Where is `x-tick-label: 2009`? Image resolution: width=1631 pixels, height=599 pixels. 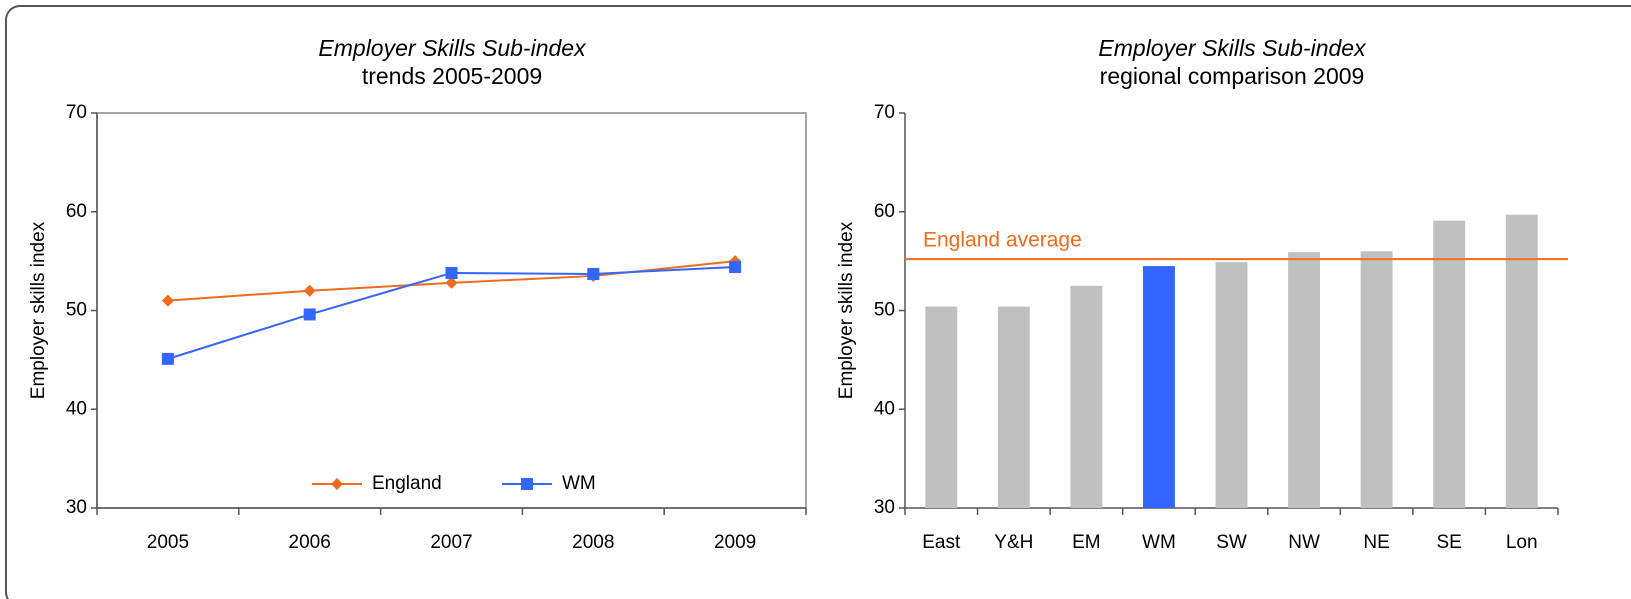 x-tick-label: 2009 is located at coordinates (735, 542).